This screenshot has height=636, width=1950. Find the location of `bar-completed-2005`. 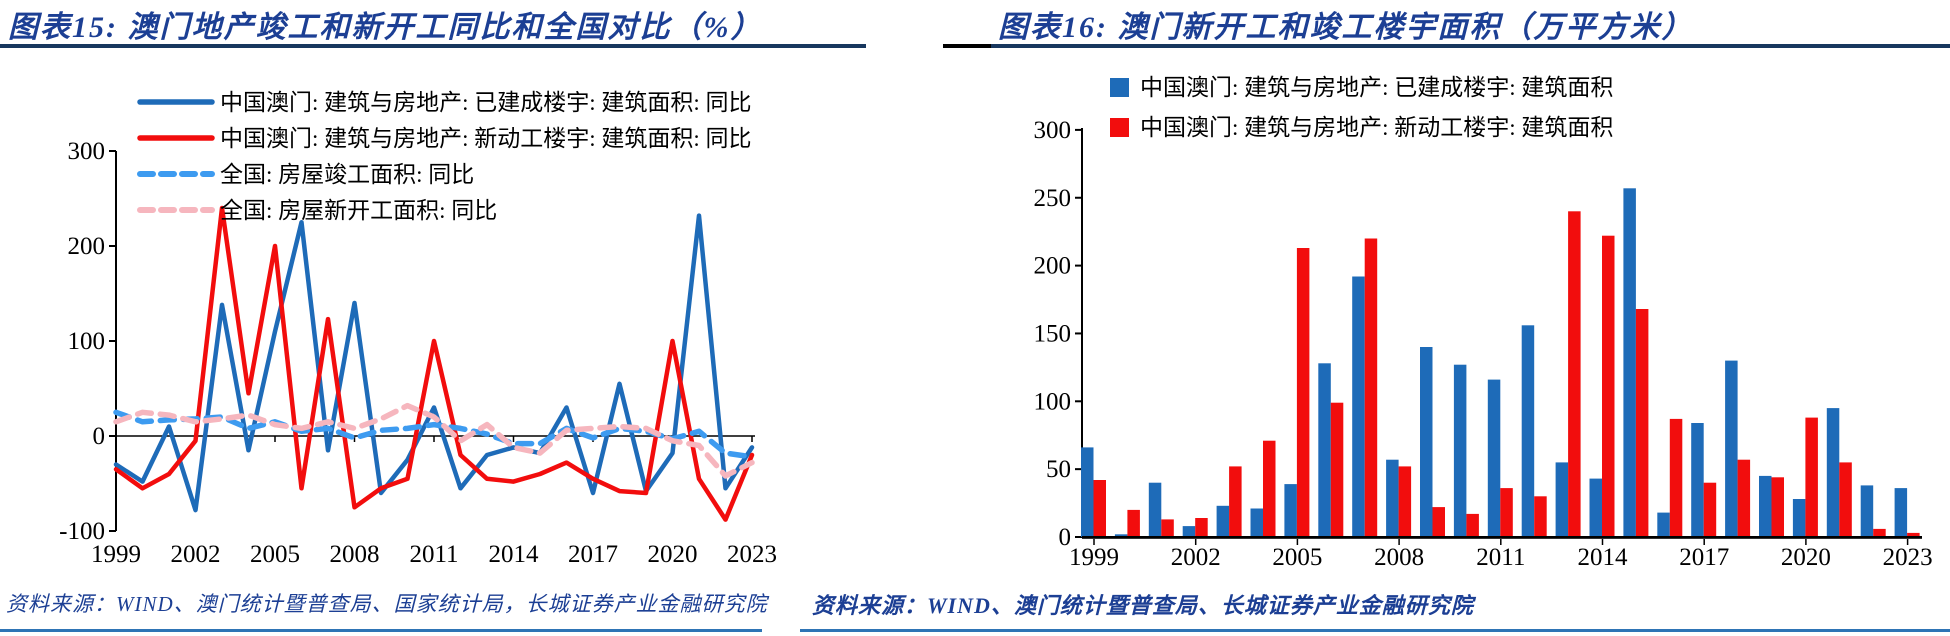

bar-completed-2005 is located at coordinates (1290, 510).